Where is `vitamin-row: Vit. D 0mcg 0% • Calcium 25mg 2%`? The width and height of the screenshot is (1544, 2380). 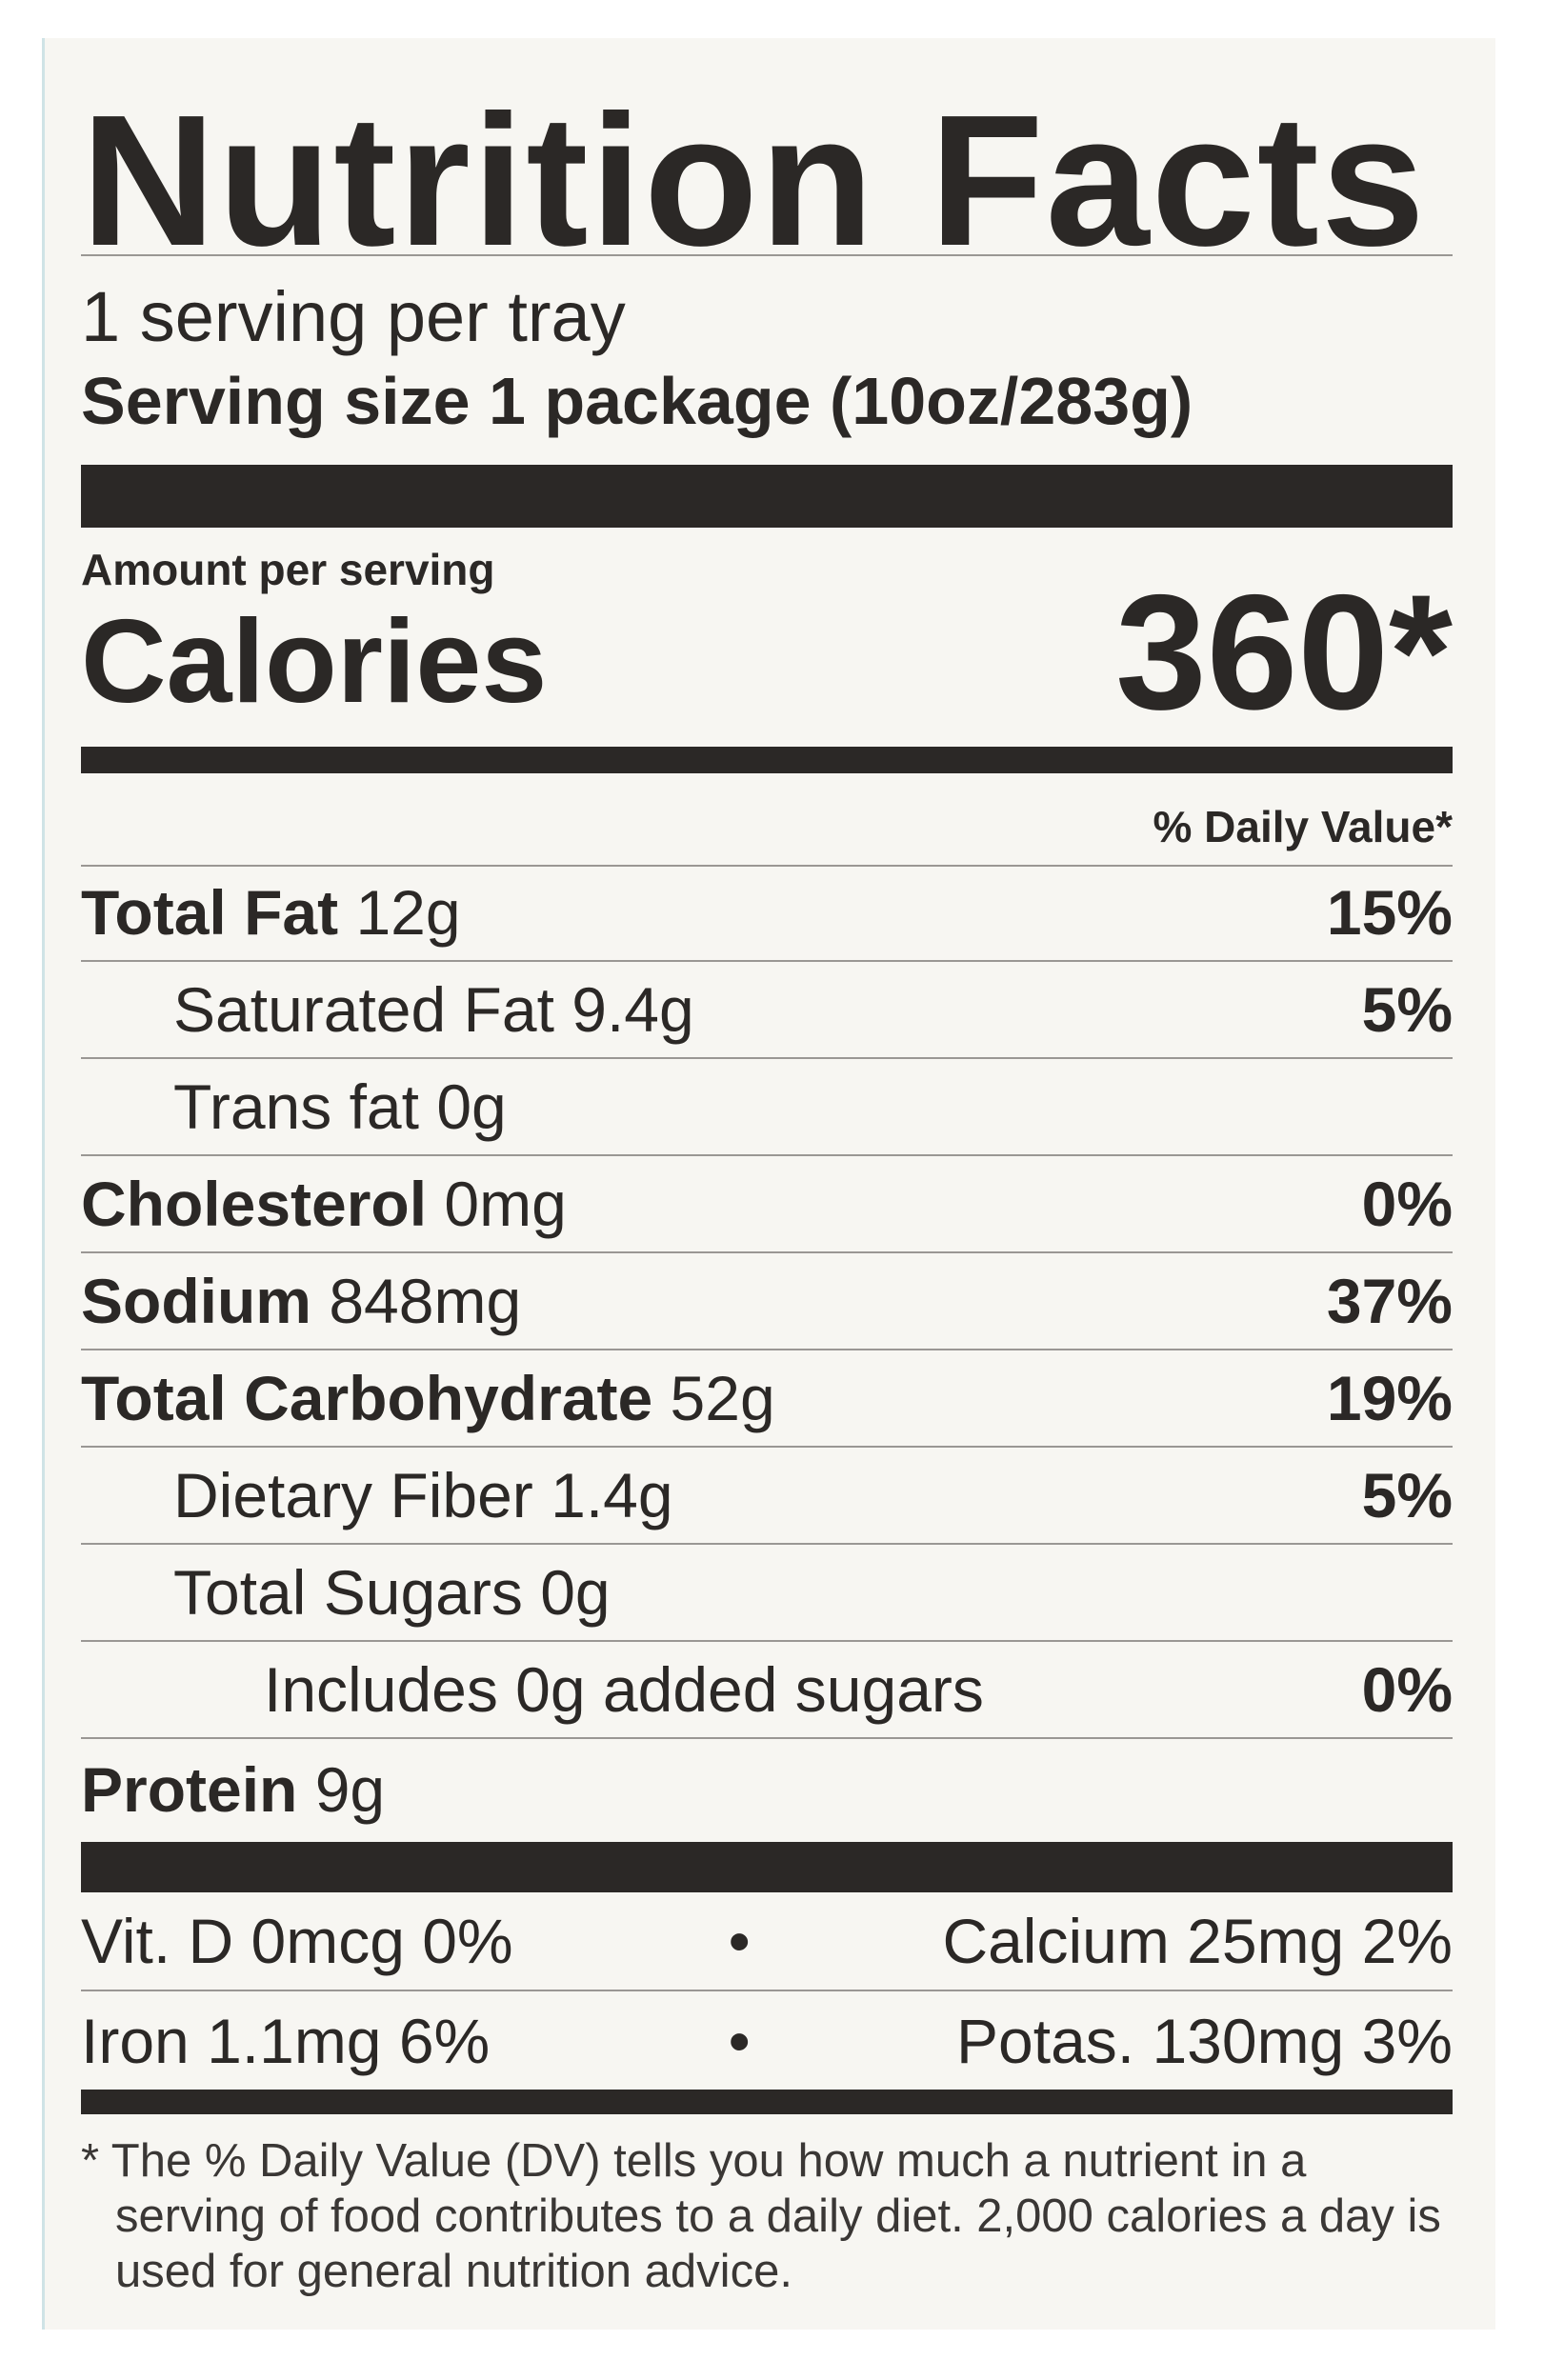
vitamin-row: Vit. D 0mcg 0% • Calcium 25mg 2% is located at coordinates (767, 1941).